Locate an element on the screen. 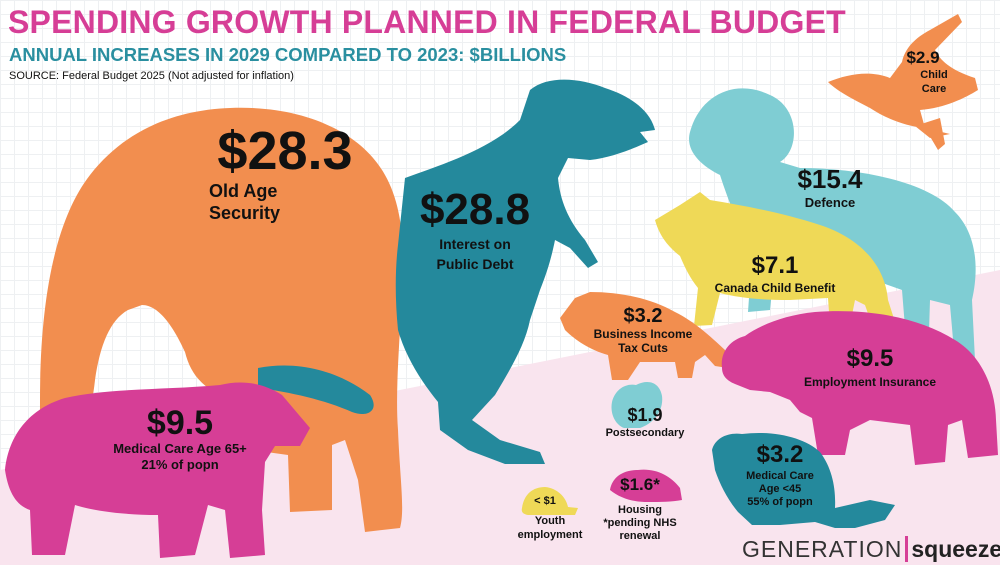  desc-business-income-tax-1: Business Income is located at coordinates (643, 334).